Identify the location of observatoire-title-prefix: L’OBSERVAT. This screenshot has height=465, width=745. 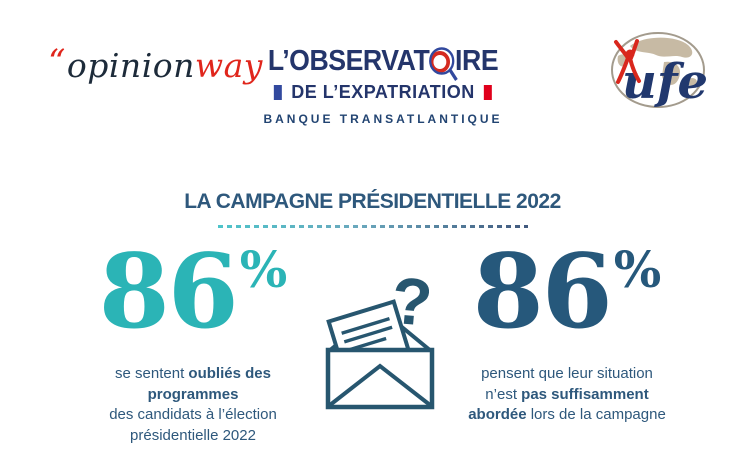
(348, 61).